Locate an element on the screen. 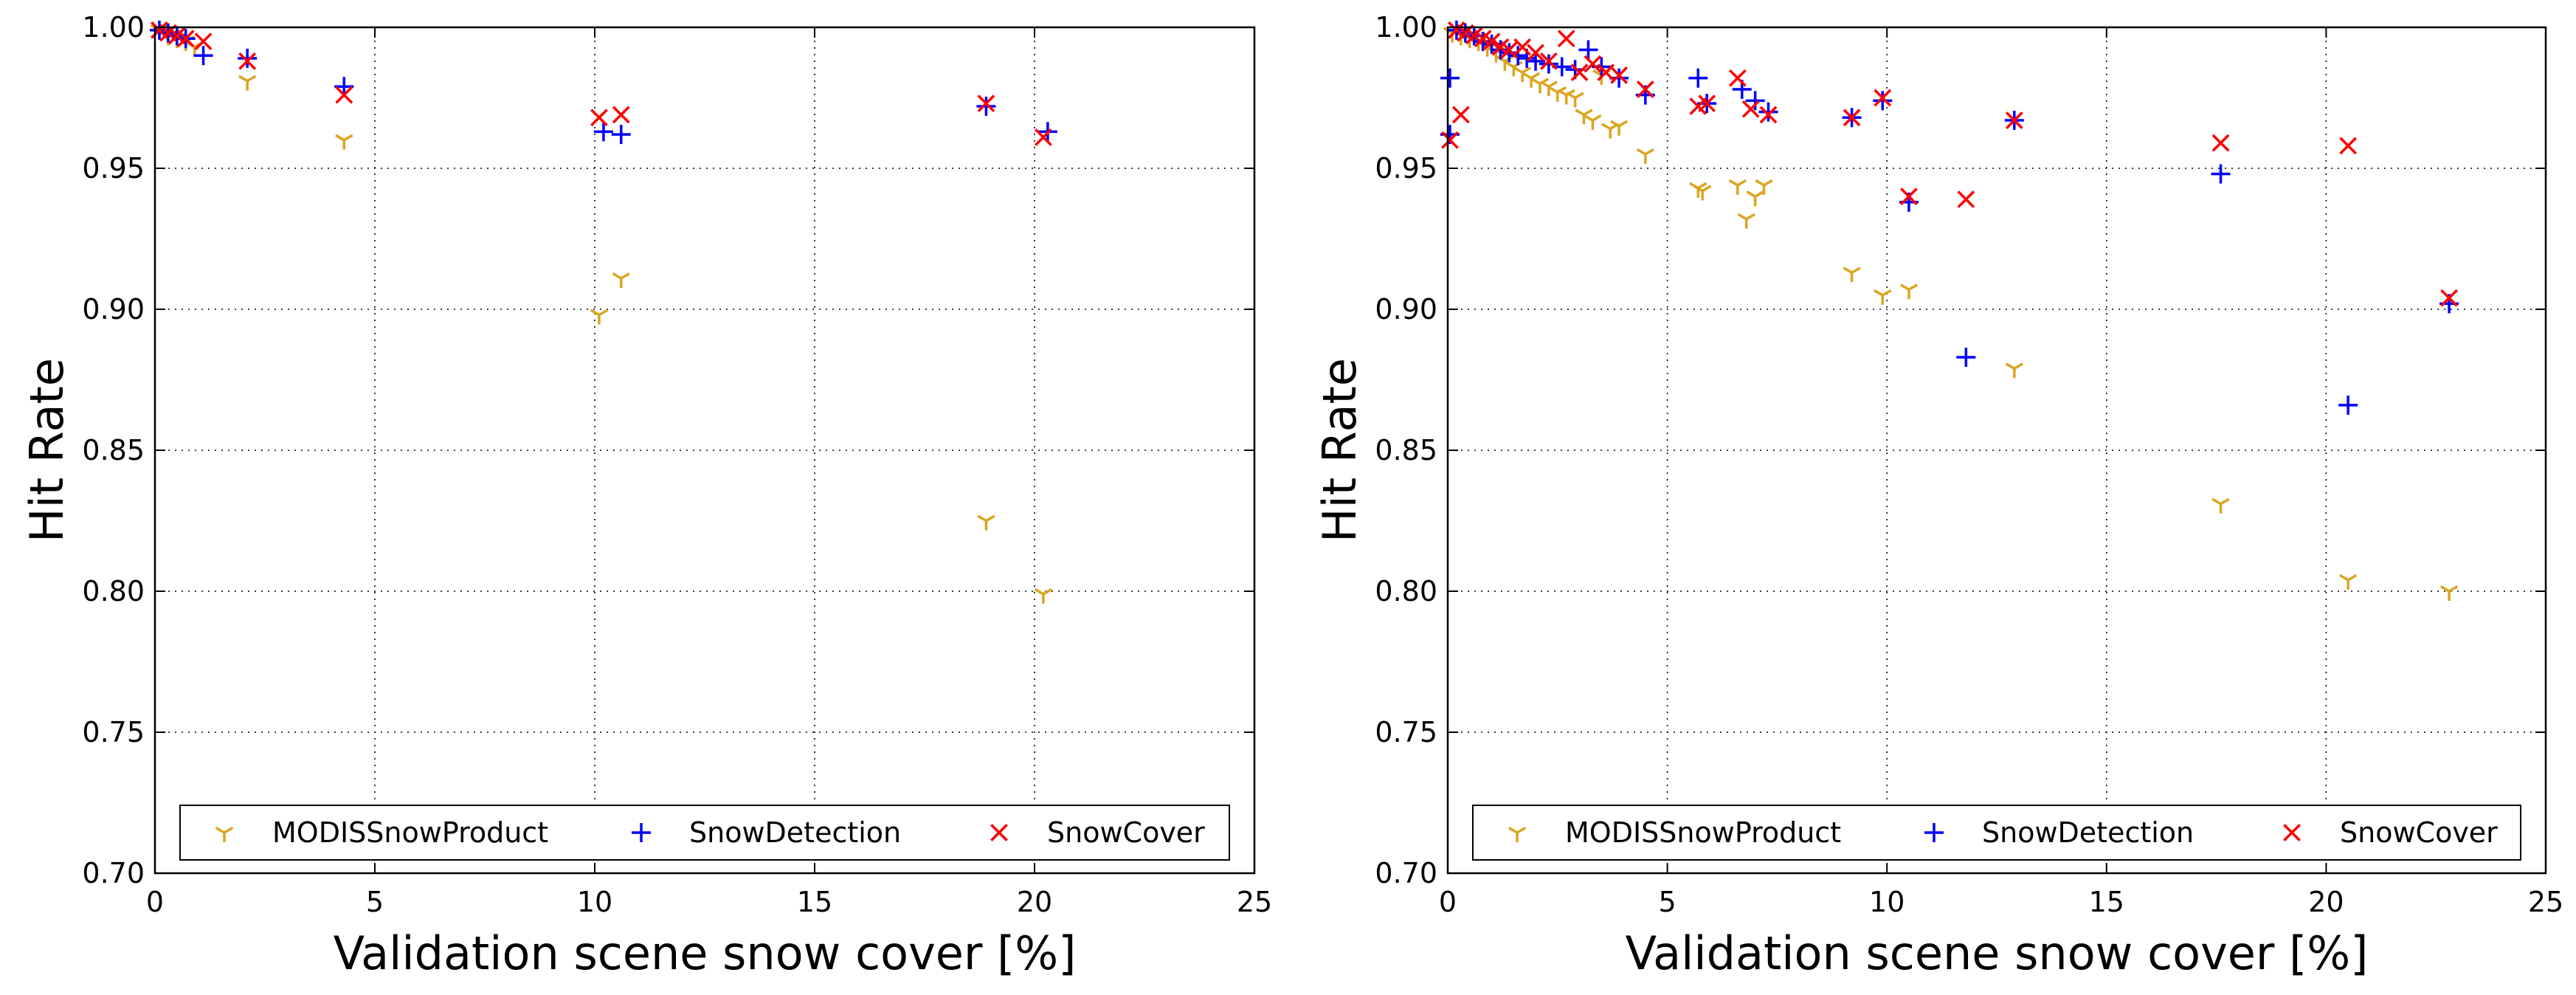 This screenshot has height=995, width=2576. series-SnowDetection is located at coordinates (603, 82).